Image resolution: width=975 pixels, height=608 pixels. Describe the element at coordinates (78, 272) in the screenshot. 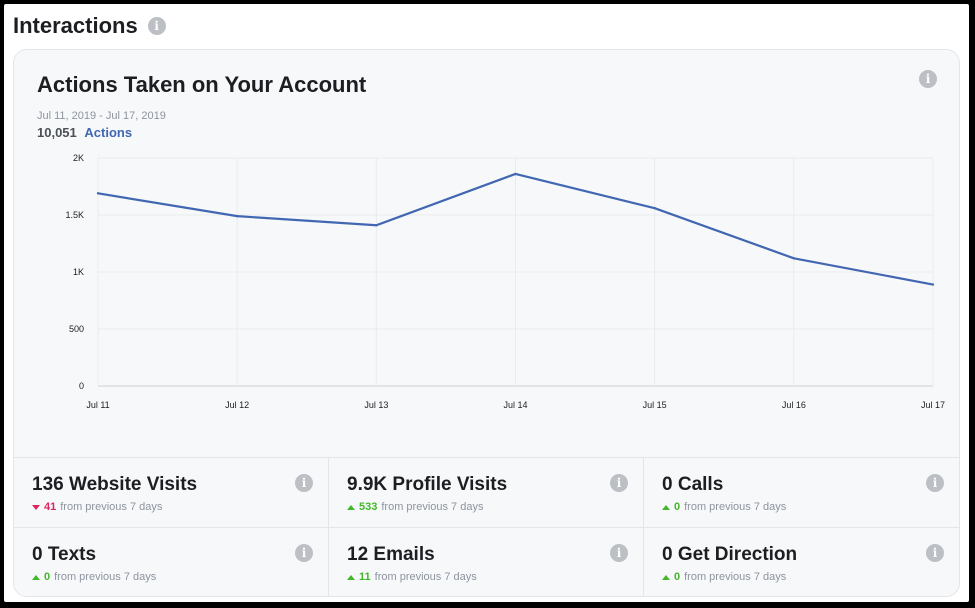

I see `y-tick-label: 1K` at that location.